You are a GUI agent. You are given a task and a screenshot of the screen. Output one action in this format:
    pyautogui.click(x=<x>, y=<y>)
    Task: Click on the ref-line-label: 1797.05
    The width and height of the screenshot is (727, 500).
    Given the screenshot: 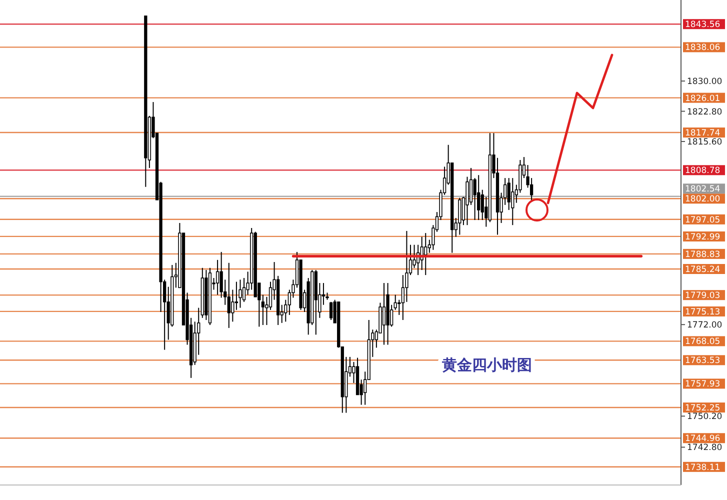 What is the action you would take?
    pyautogui.click(x=702, y=220)
    